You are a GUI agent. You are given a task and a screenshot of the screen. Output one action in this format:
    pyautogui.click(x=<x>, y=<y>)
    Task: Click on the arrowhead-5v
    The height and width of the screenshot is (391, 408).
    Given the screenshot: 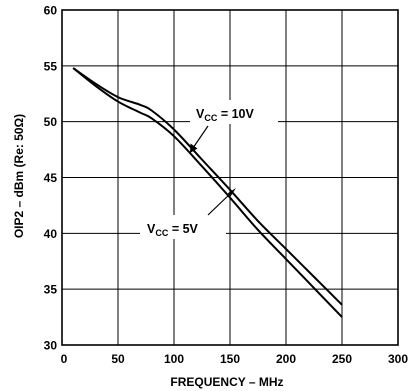 What is the action you would take?
    pyautogui.click(x=231, y=192)
    